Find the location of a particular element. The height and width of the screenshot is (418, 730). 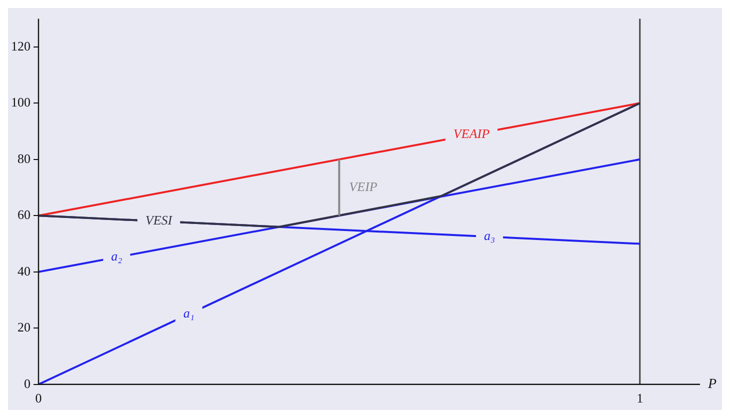

y-tick-label: 120 is located at coordinates (20, 46).